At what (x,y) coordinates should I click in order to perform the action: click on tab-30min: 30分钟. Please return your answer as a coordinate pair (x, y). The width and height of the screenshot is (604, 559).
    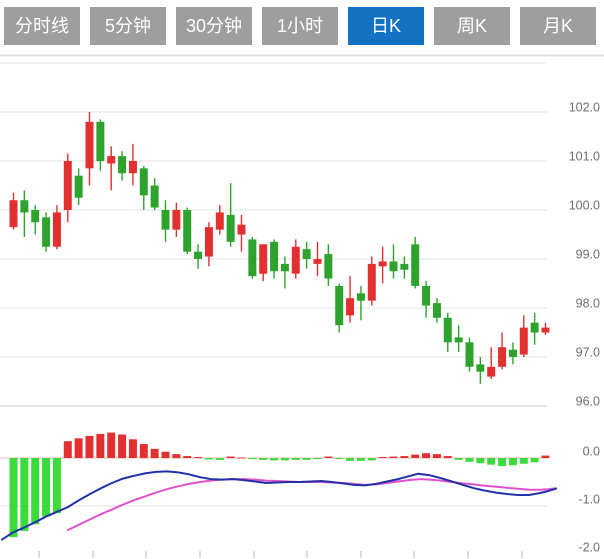
    Looking at the image, I should click on (214, 26).